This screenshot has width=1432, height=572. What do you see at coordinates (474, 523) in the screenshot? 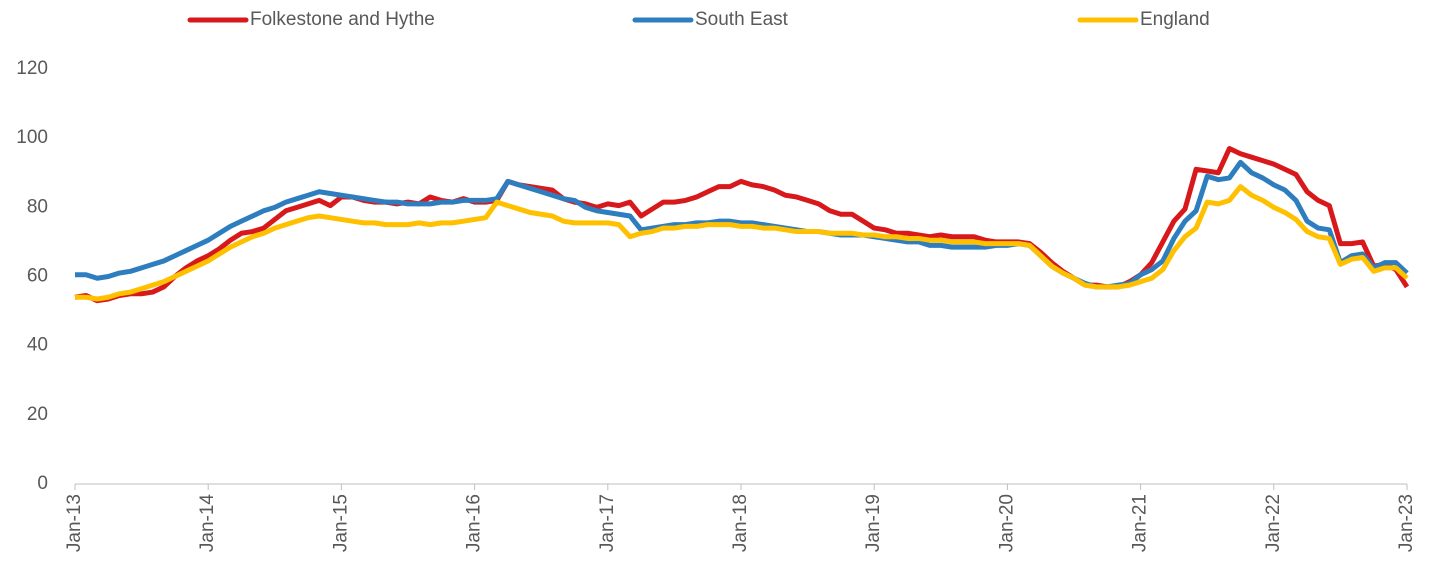
I see `x-tick-label: Jan-16` at bounding box center [474, 523].